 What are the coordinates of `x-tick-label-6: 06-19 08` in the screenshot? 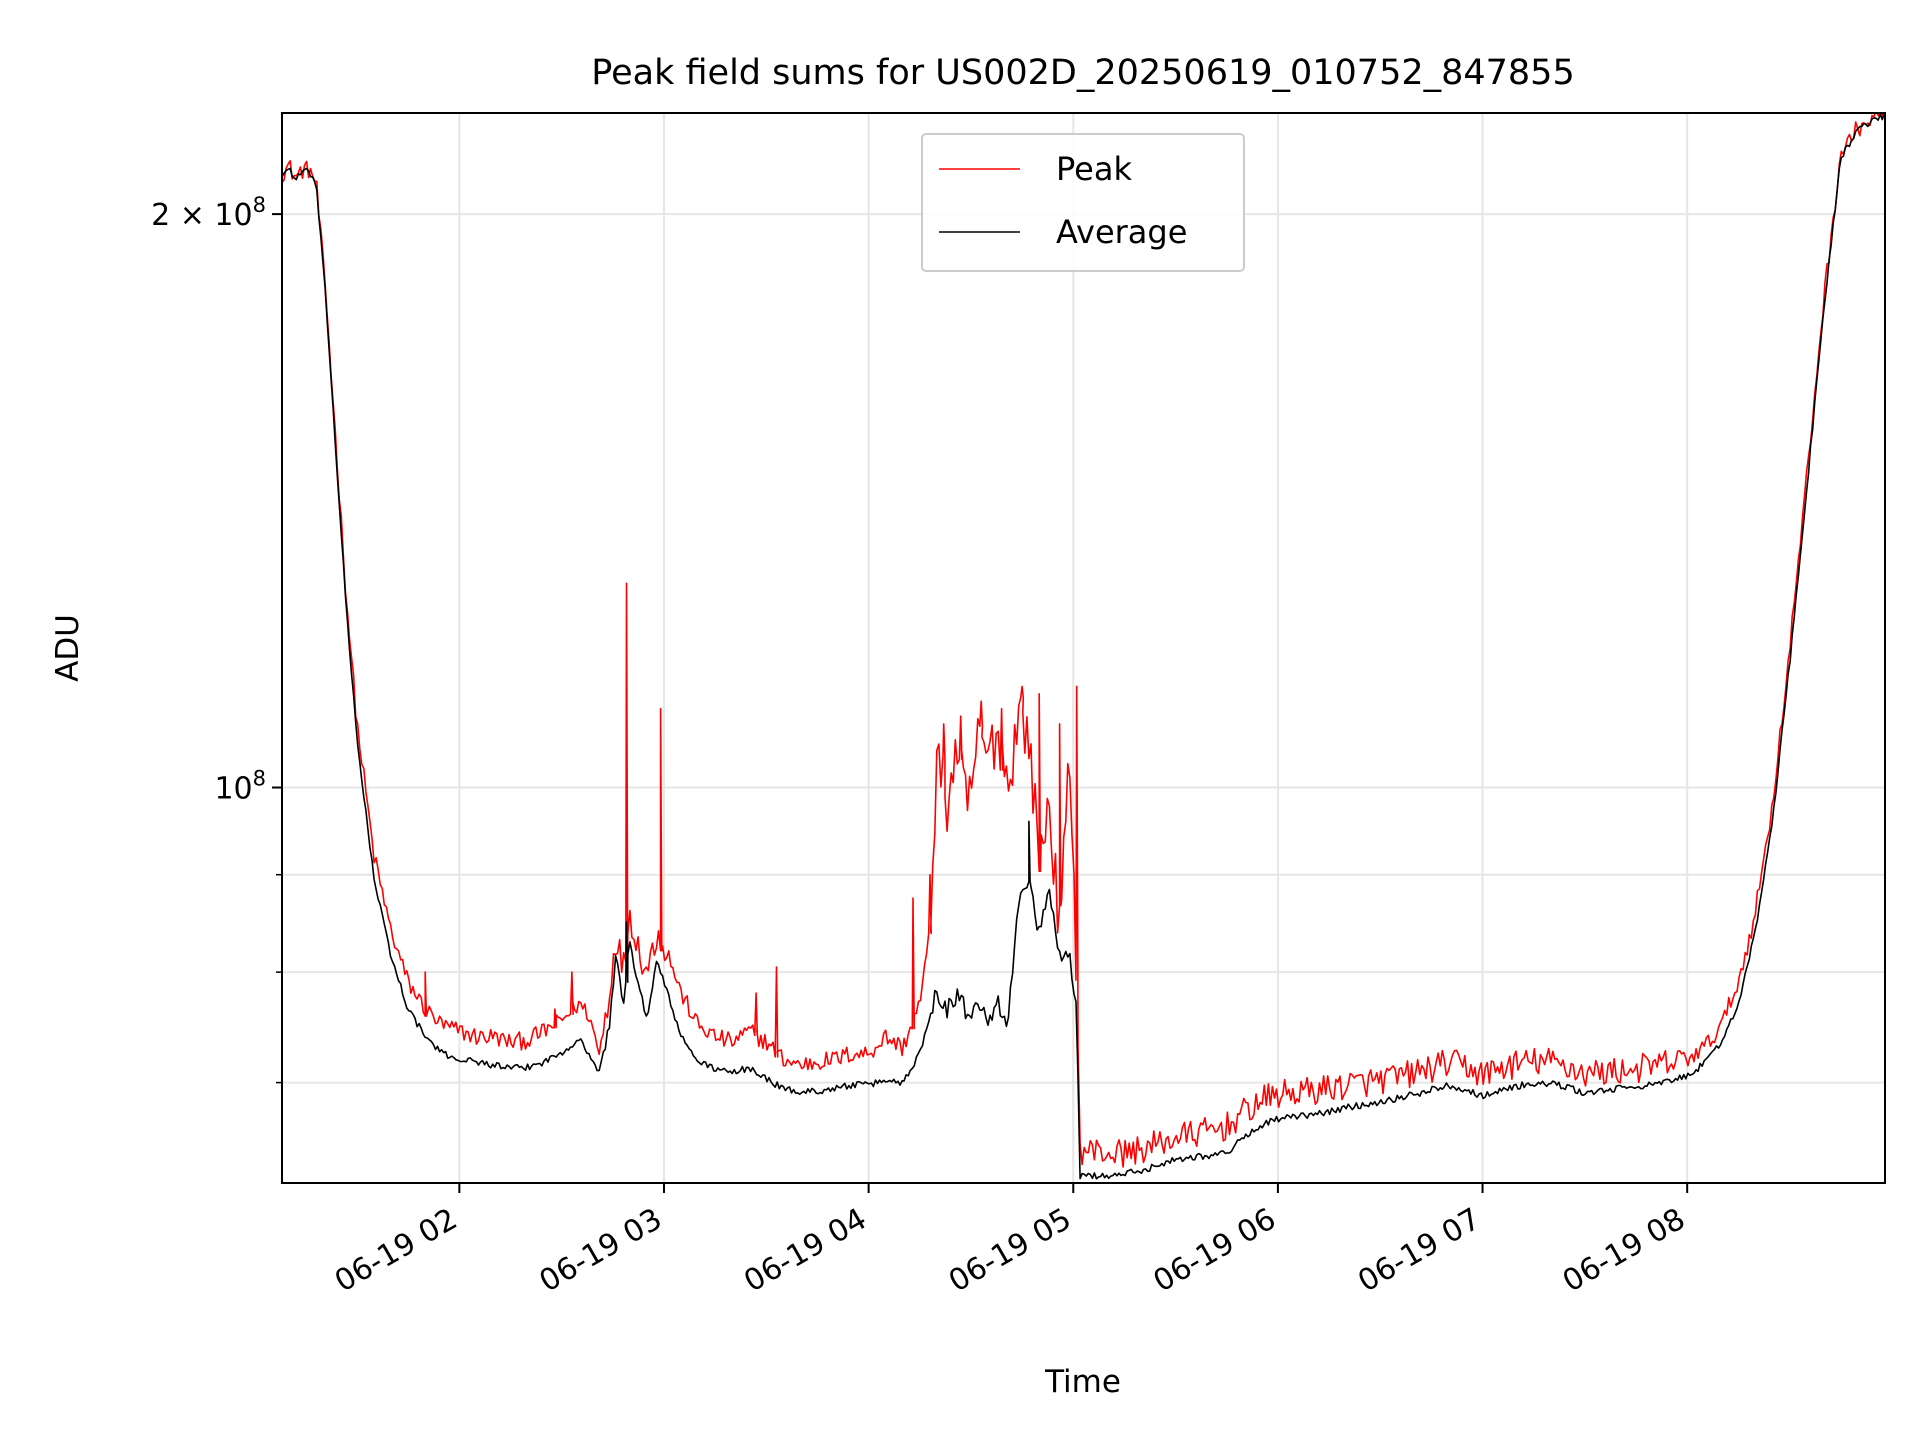 It's located at (1624, 1251).